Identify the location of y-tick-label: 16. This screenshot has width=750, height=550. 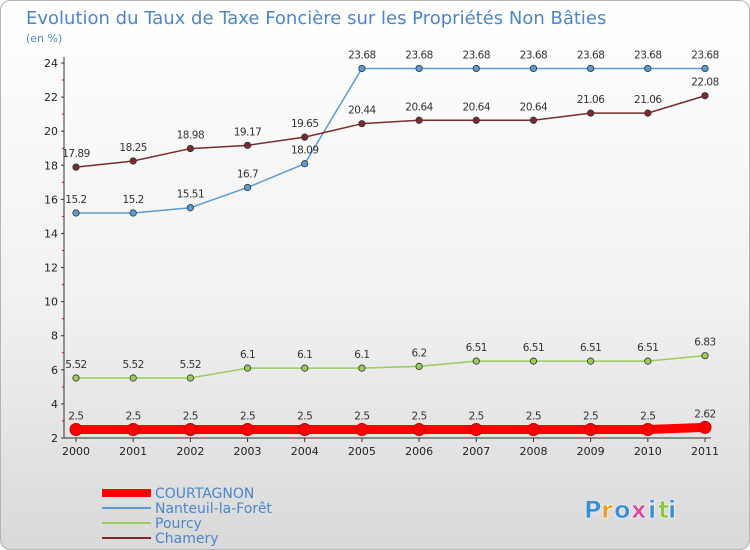
(51, 199).